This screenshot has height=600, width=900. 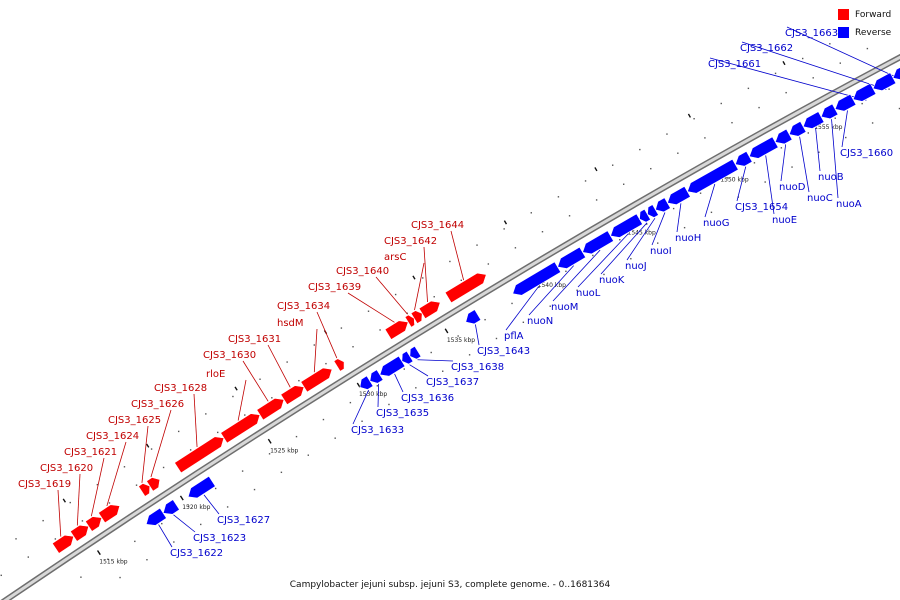 I want to click on gene-label-CJS3_1621: CJS3_1621, so click(x=90, y=452).